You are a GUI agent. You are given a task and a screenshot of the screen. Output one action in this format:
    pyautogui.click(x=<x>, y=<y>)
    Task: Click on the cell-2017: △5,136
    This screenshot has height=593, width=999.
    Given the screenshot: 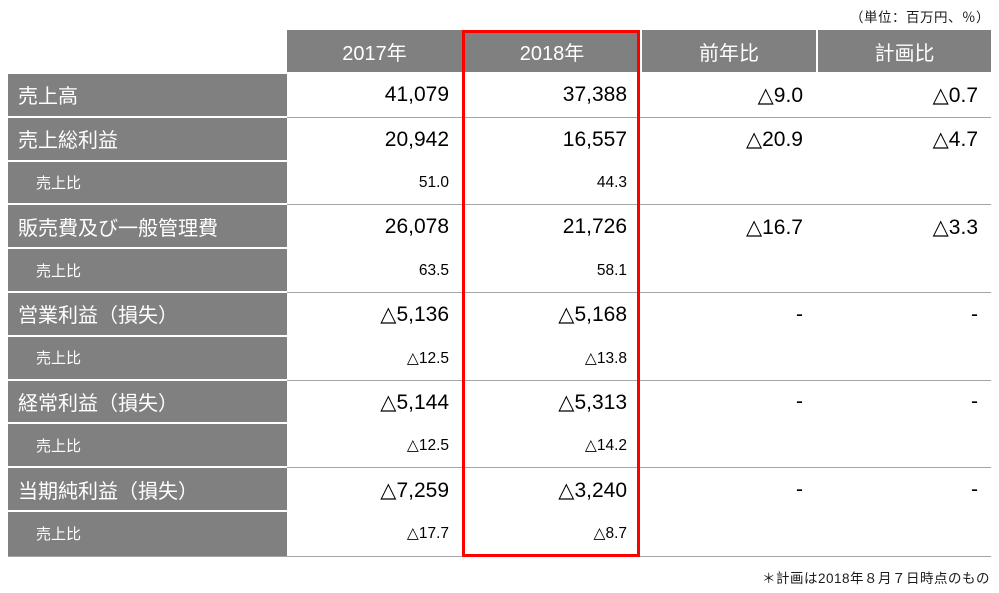 What is the action you would take?
    pyautogui.click(x=374, y=314)
    